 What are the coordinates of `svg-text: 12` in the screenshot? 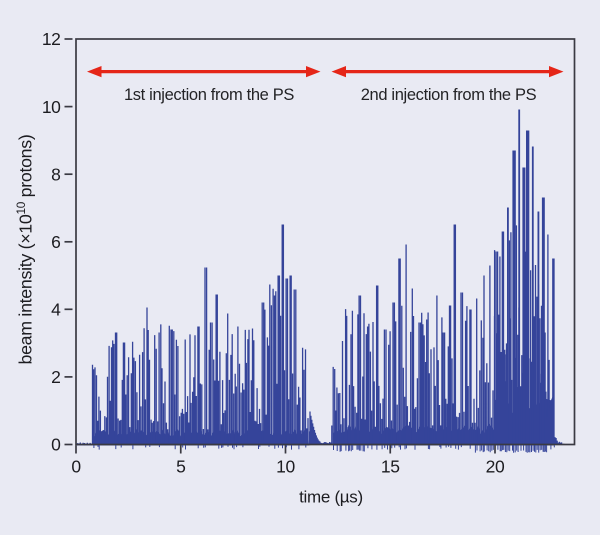 It's located at (51, 39).